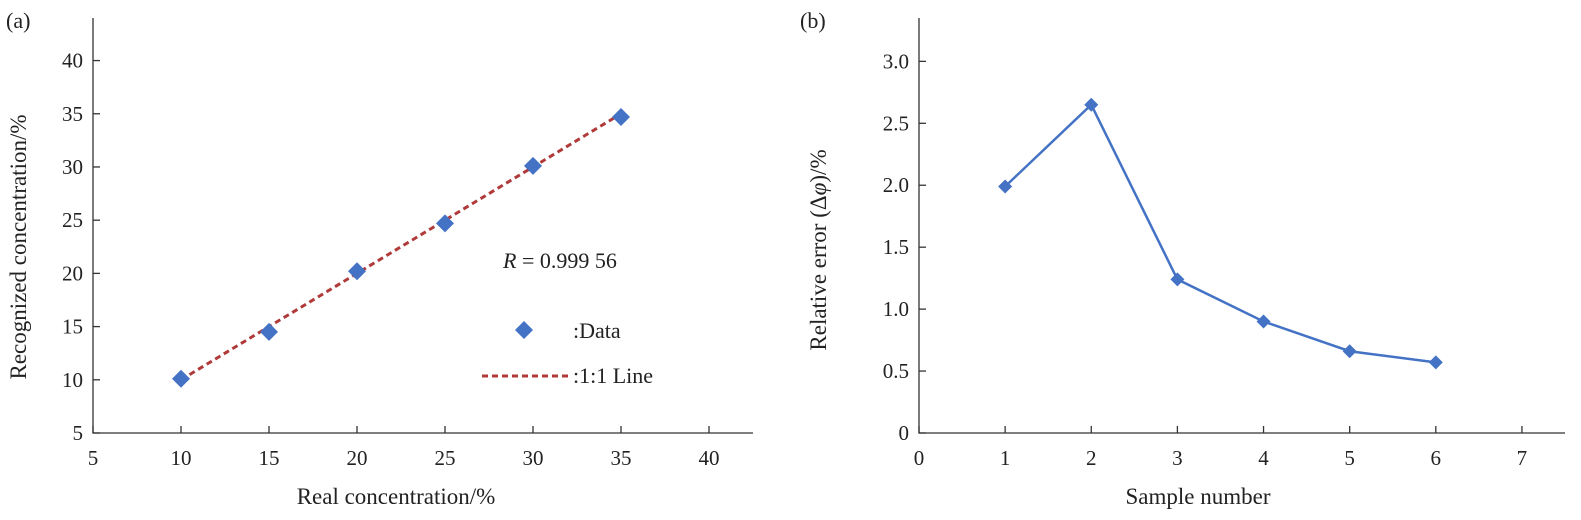 This screenshot has height=520, width=1581. I want to click on panel-a-x-tick-label: 15, so click(269, 458).